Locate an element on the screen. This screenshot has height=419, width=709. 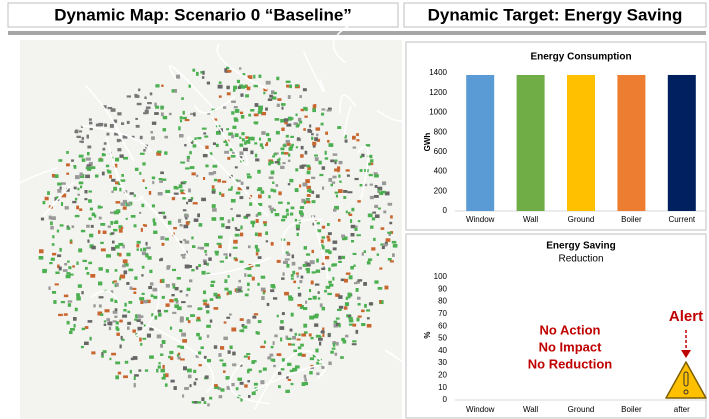
annotation: No Impact is located at coordinates (571, 346).